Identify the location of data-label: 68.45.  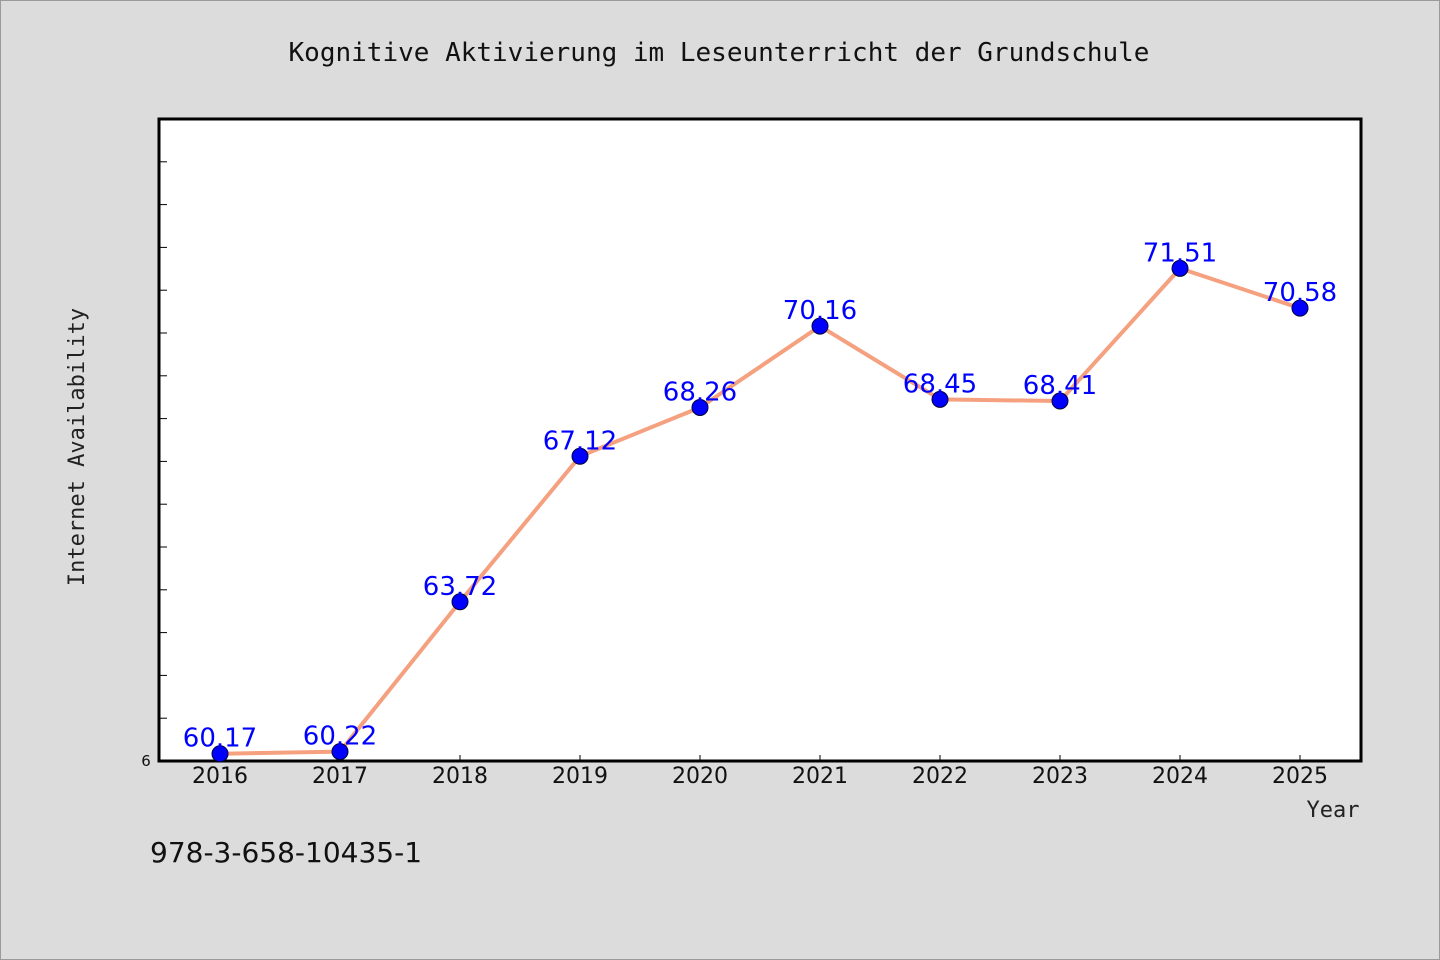
(940, 384).